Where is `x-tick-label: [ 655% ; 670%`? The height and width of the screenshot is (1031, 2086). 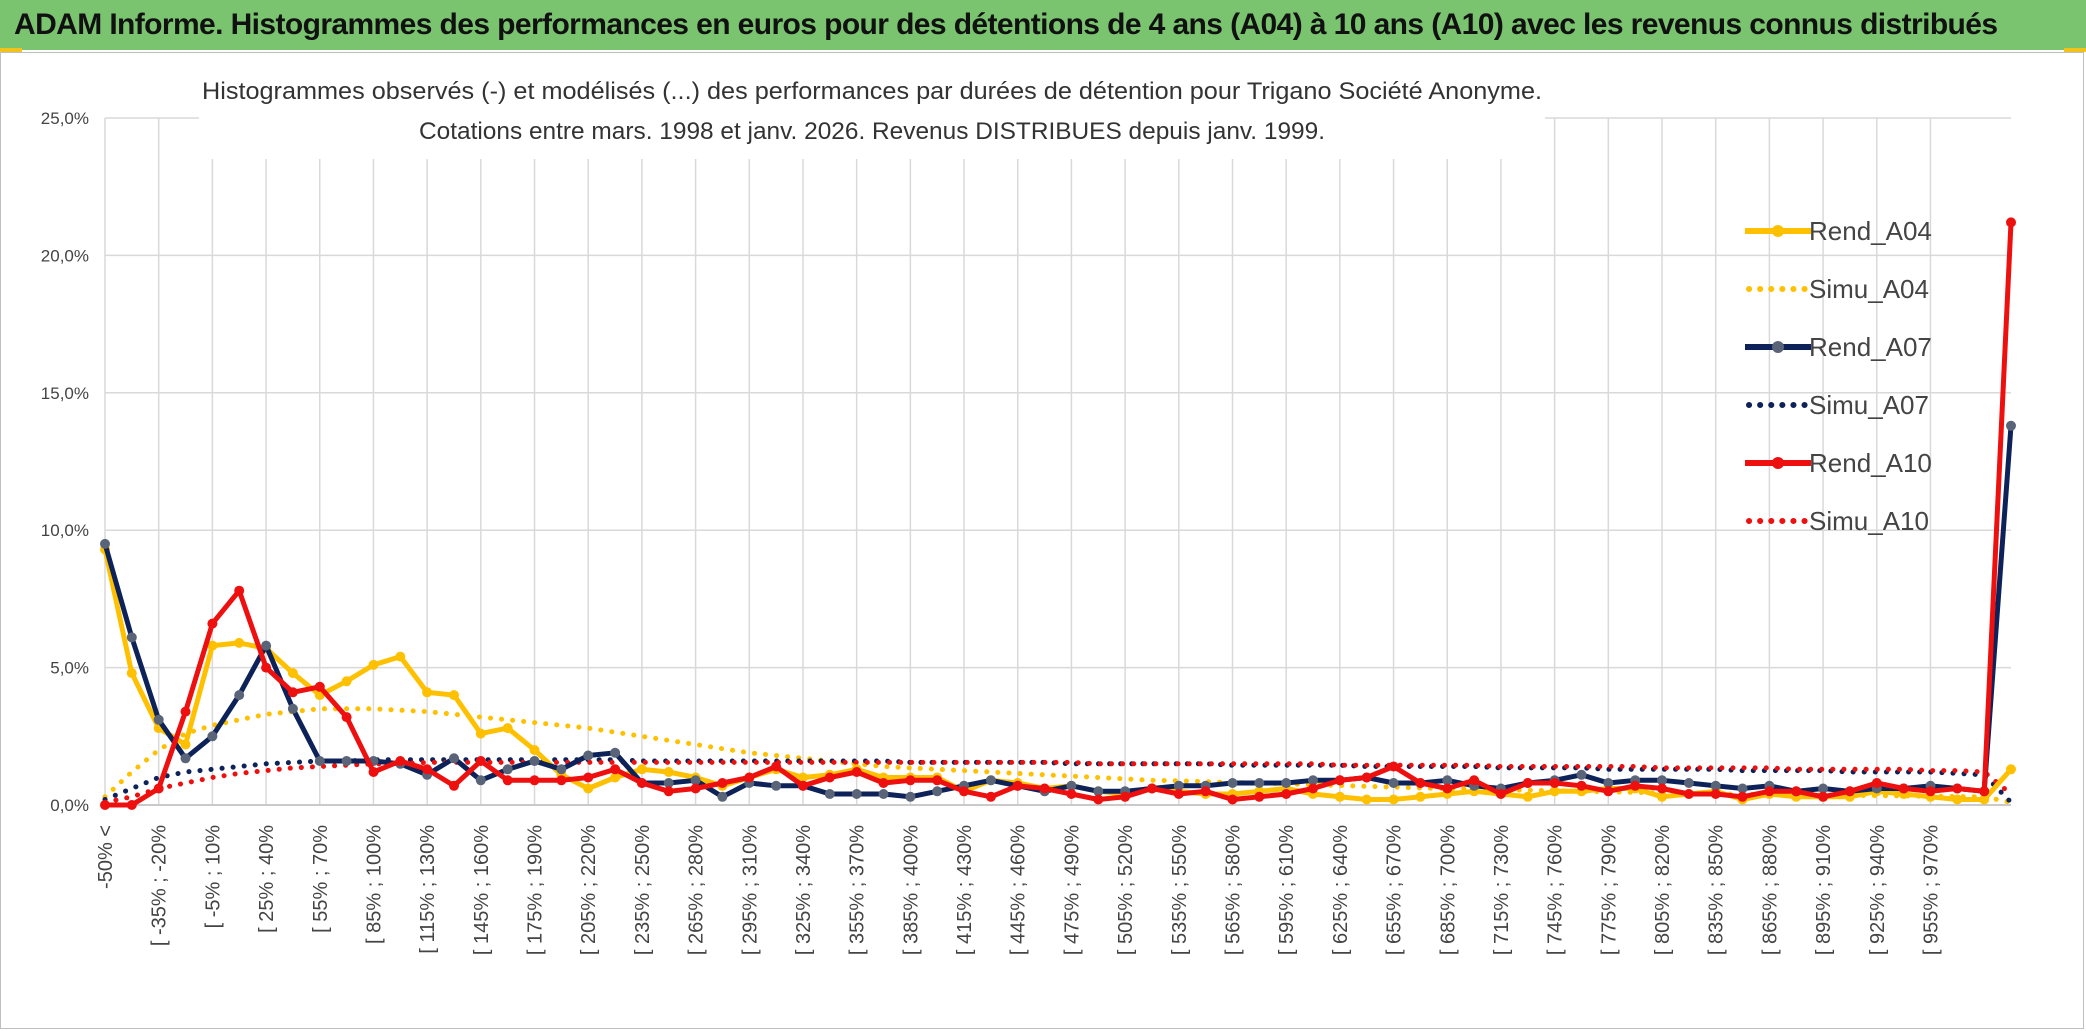
x-tick-label: [ 655% ; 670% is located at coordinates (1395, 890).